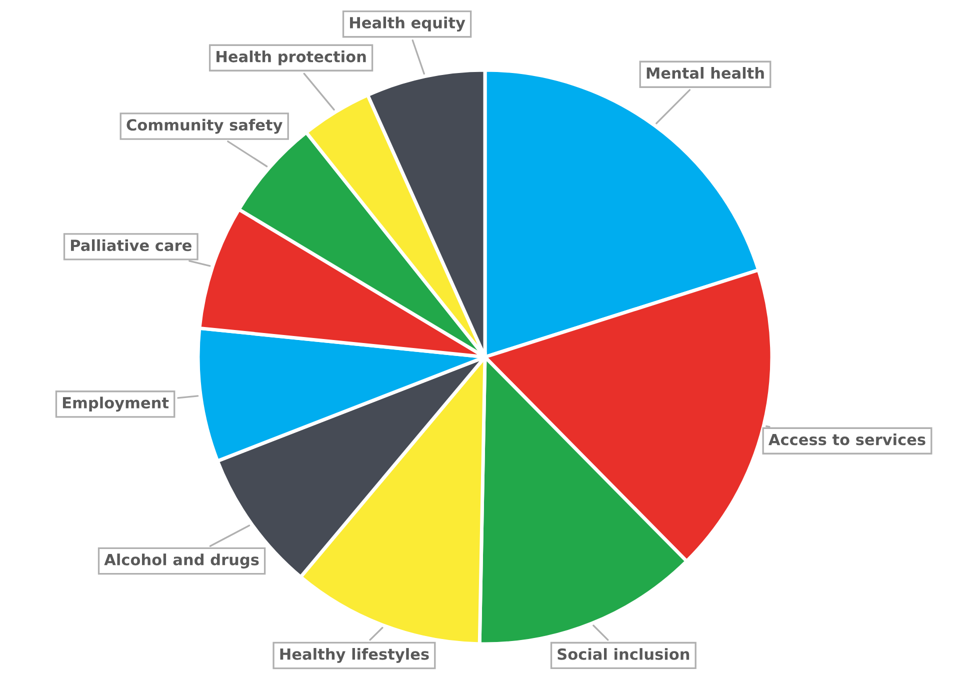 The width and height of the screenshot is (967, 677). I want to click on slice-label: Access to services, so click(847, 439).